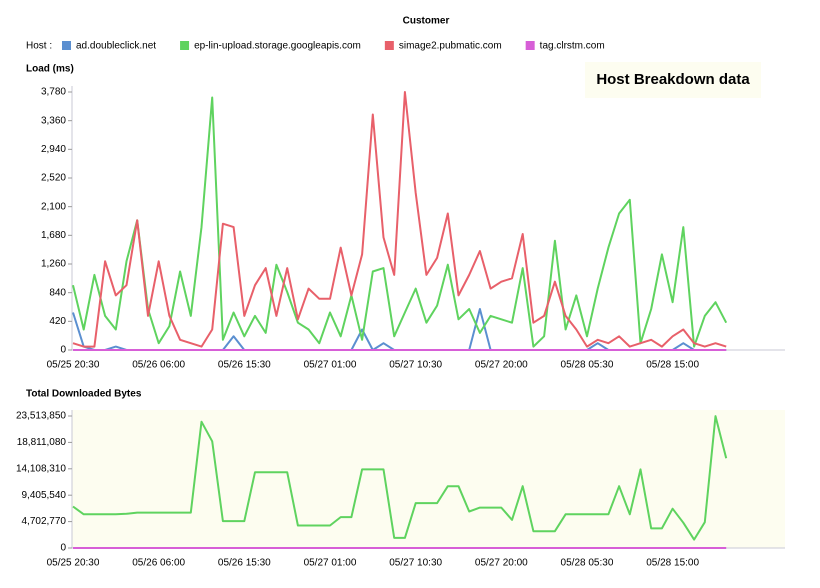 The height and width of the screenshot is (588, 820). What do you see at coordinates (53, 235) in the screenshot?
I see `y-tick-label: 1,680` at bounding box center [53, 235].